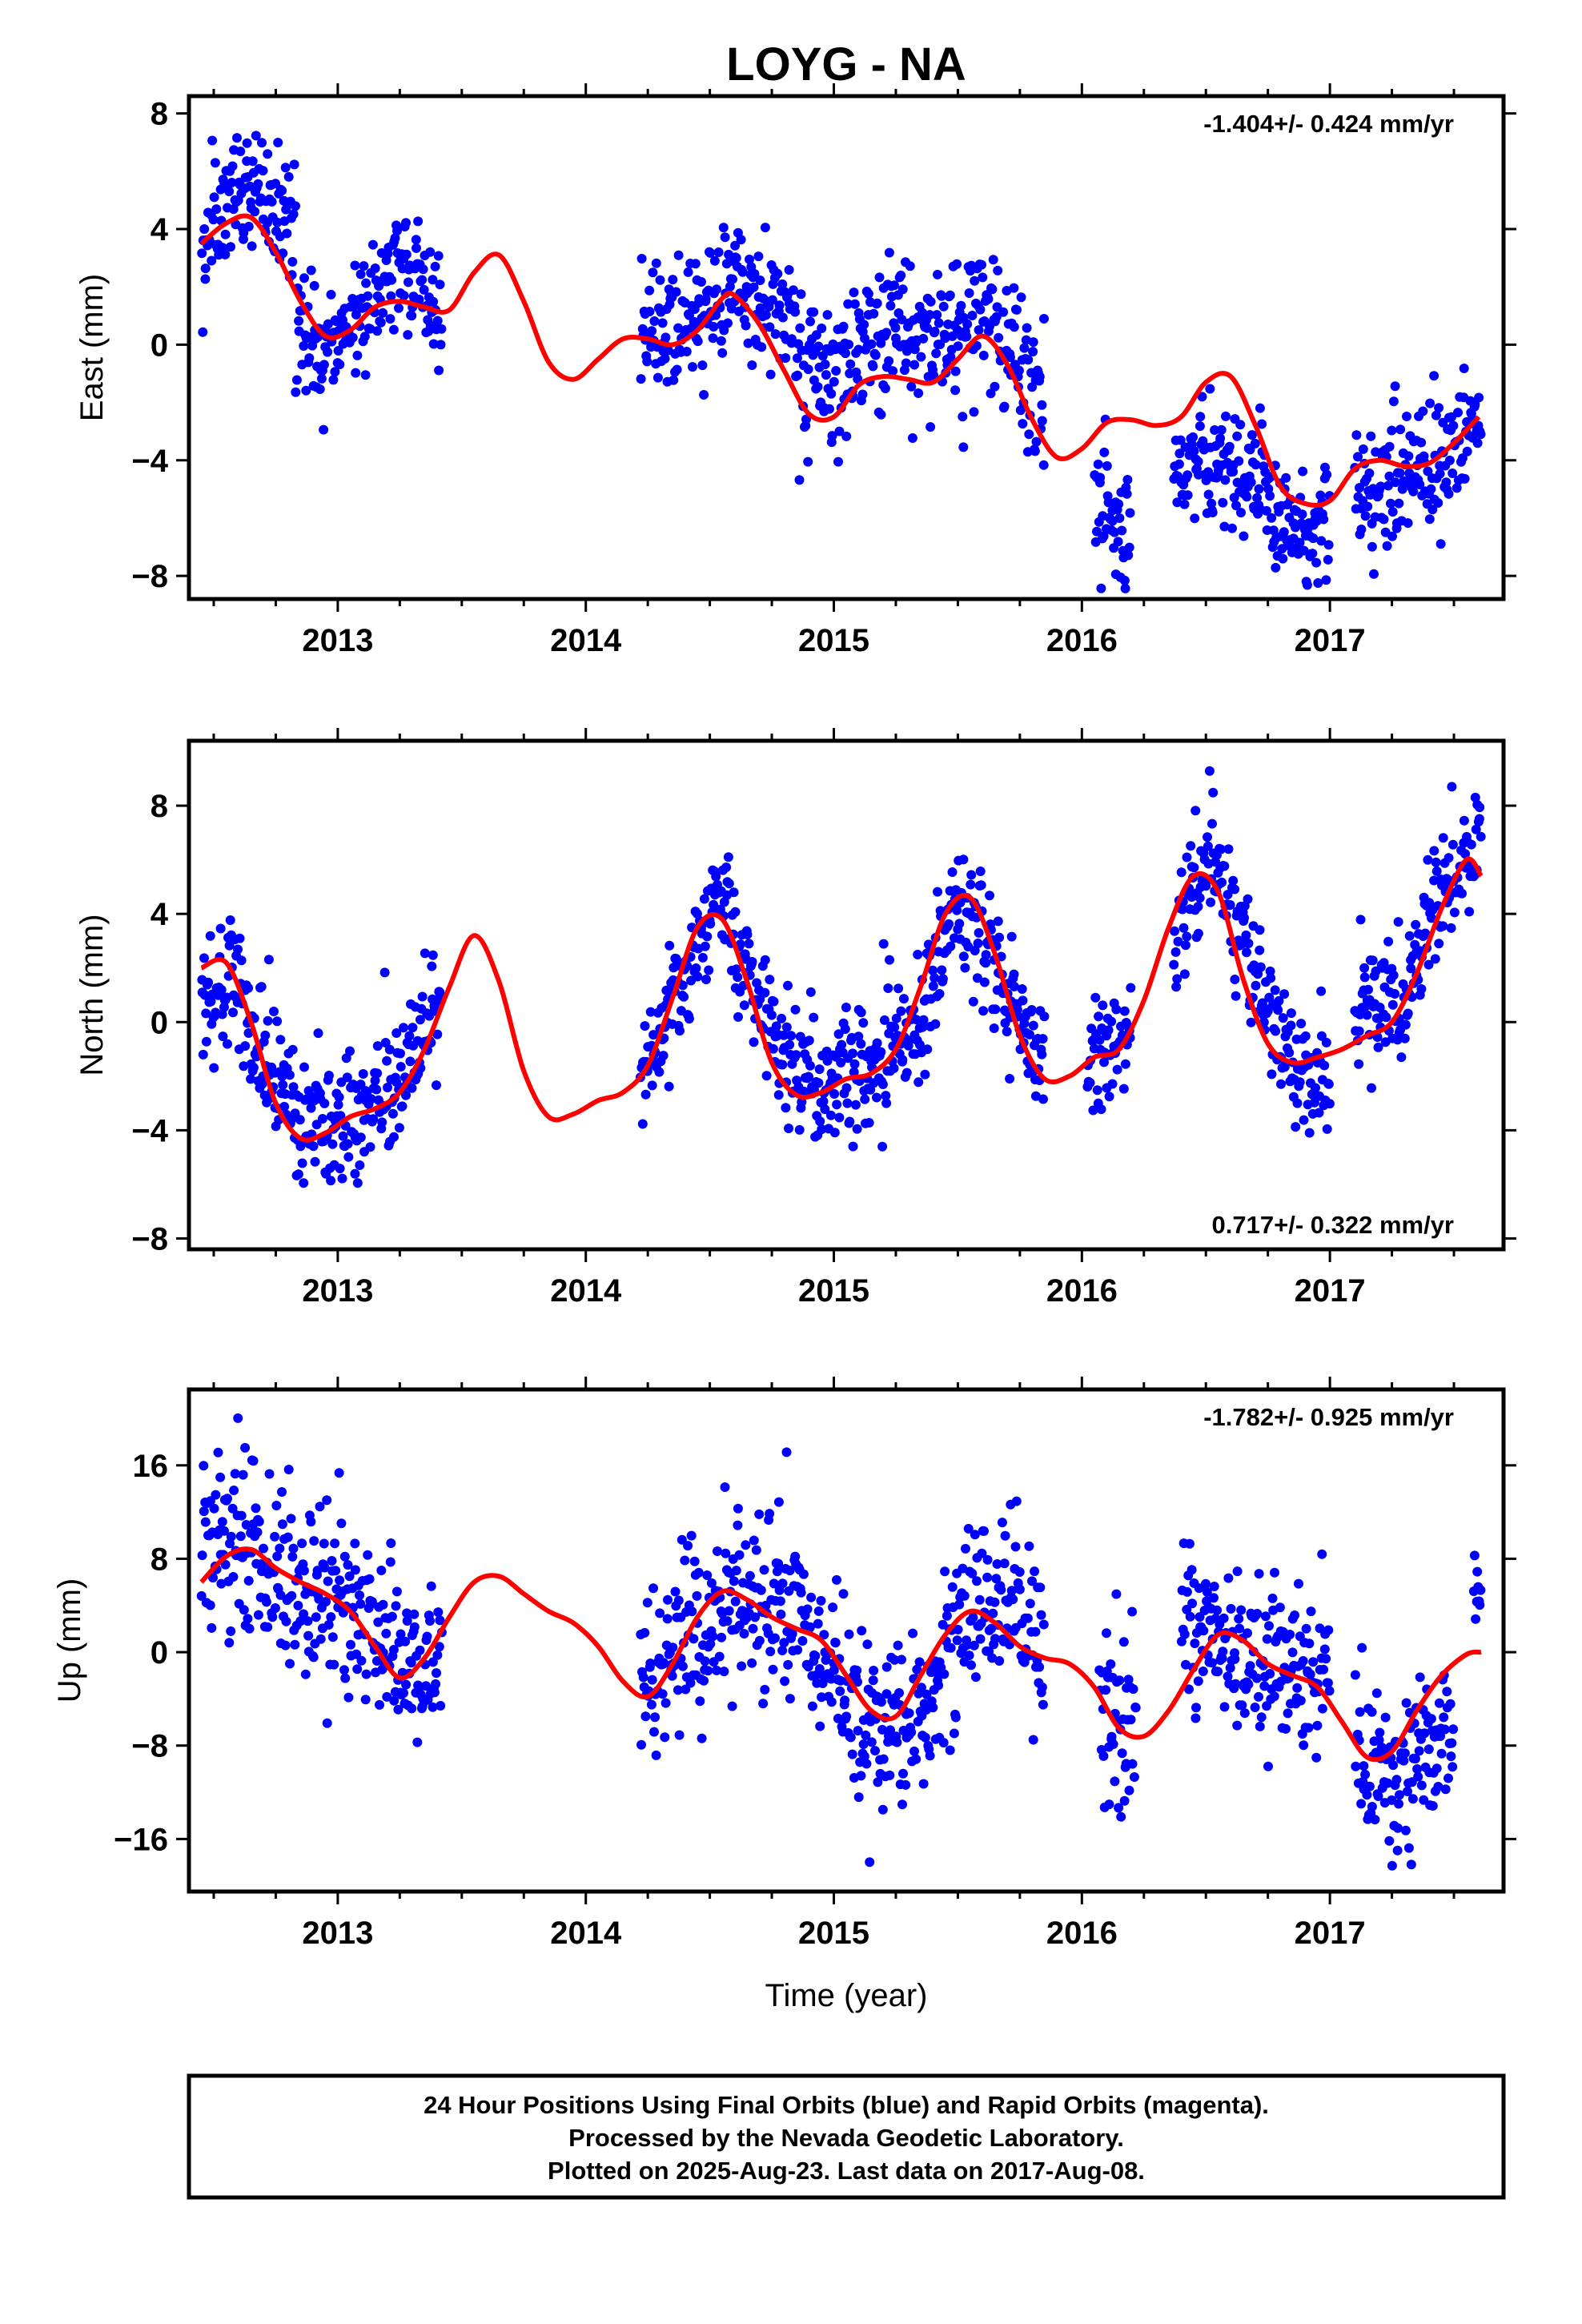 Image resolution: width=1582 pixels, height=2324 pixels. What do you see at coordinates (159, 1559) in the screenshot?
I see `up-y-tick-label: 8` at bounding box center [159, 1559].